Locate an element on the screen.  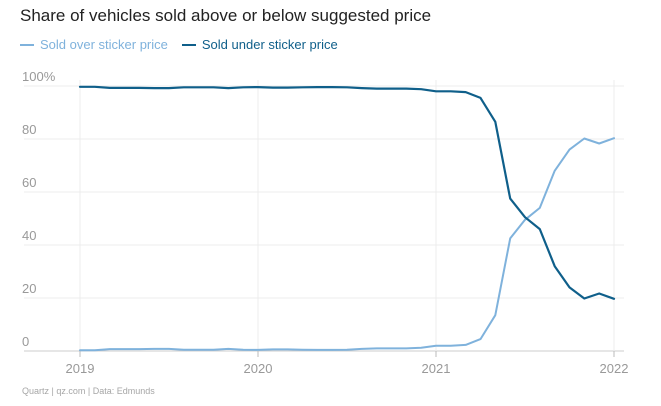
legend-item-under: Sold under sticker price is located at coordinates (259, 44).